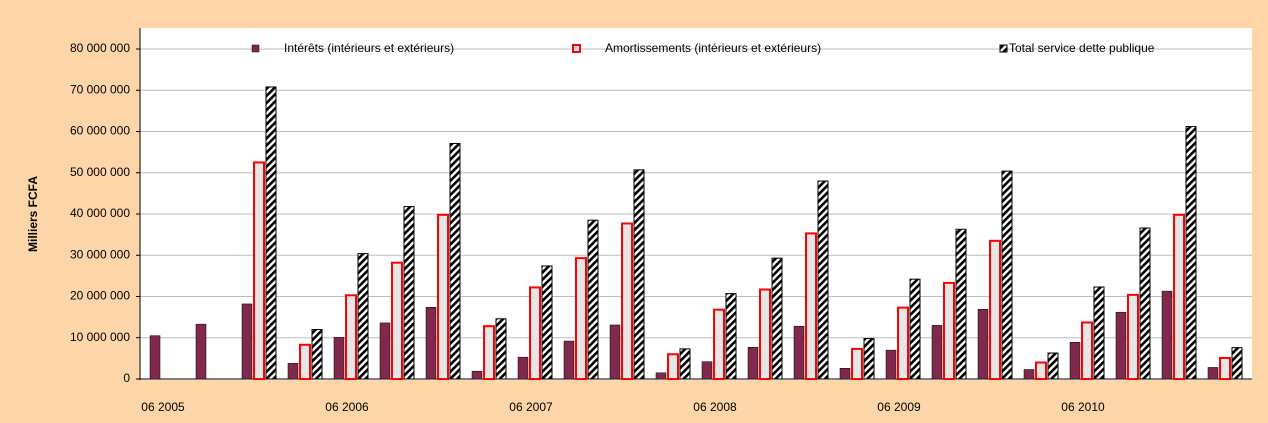 The image size is (1268, 423). Describe the element at coordinates (100, 172) in the screenshot. I see `y-tick-label: 50 000 000` at that location.